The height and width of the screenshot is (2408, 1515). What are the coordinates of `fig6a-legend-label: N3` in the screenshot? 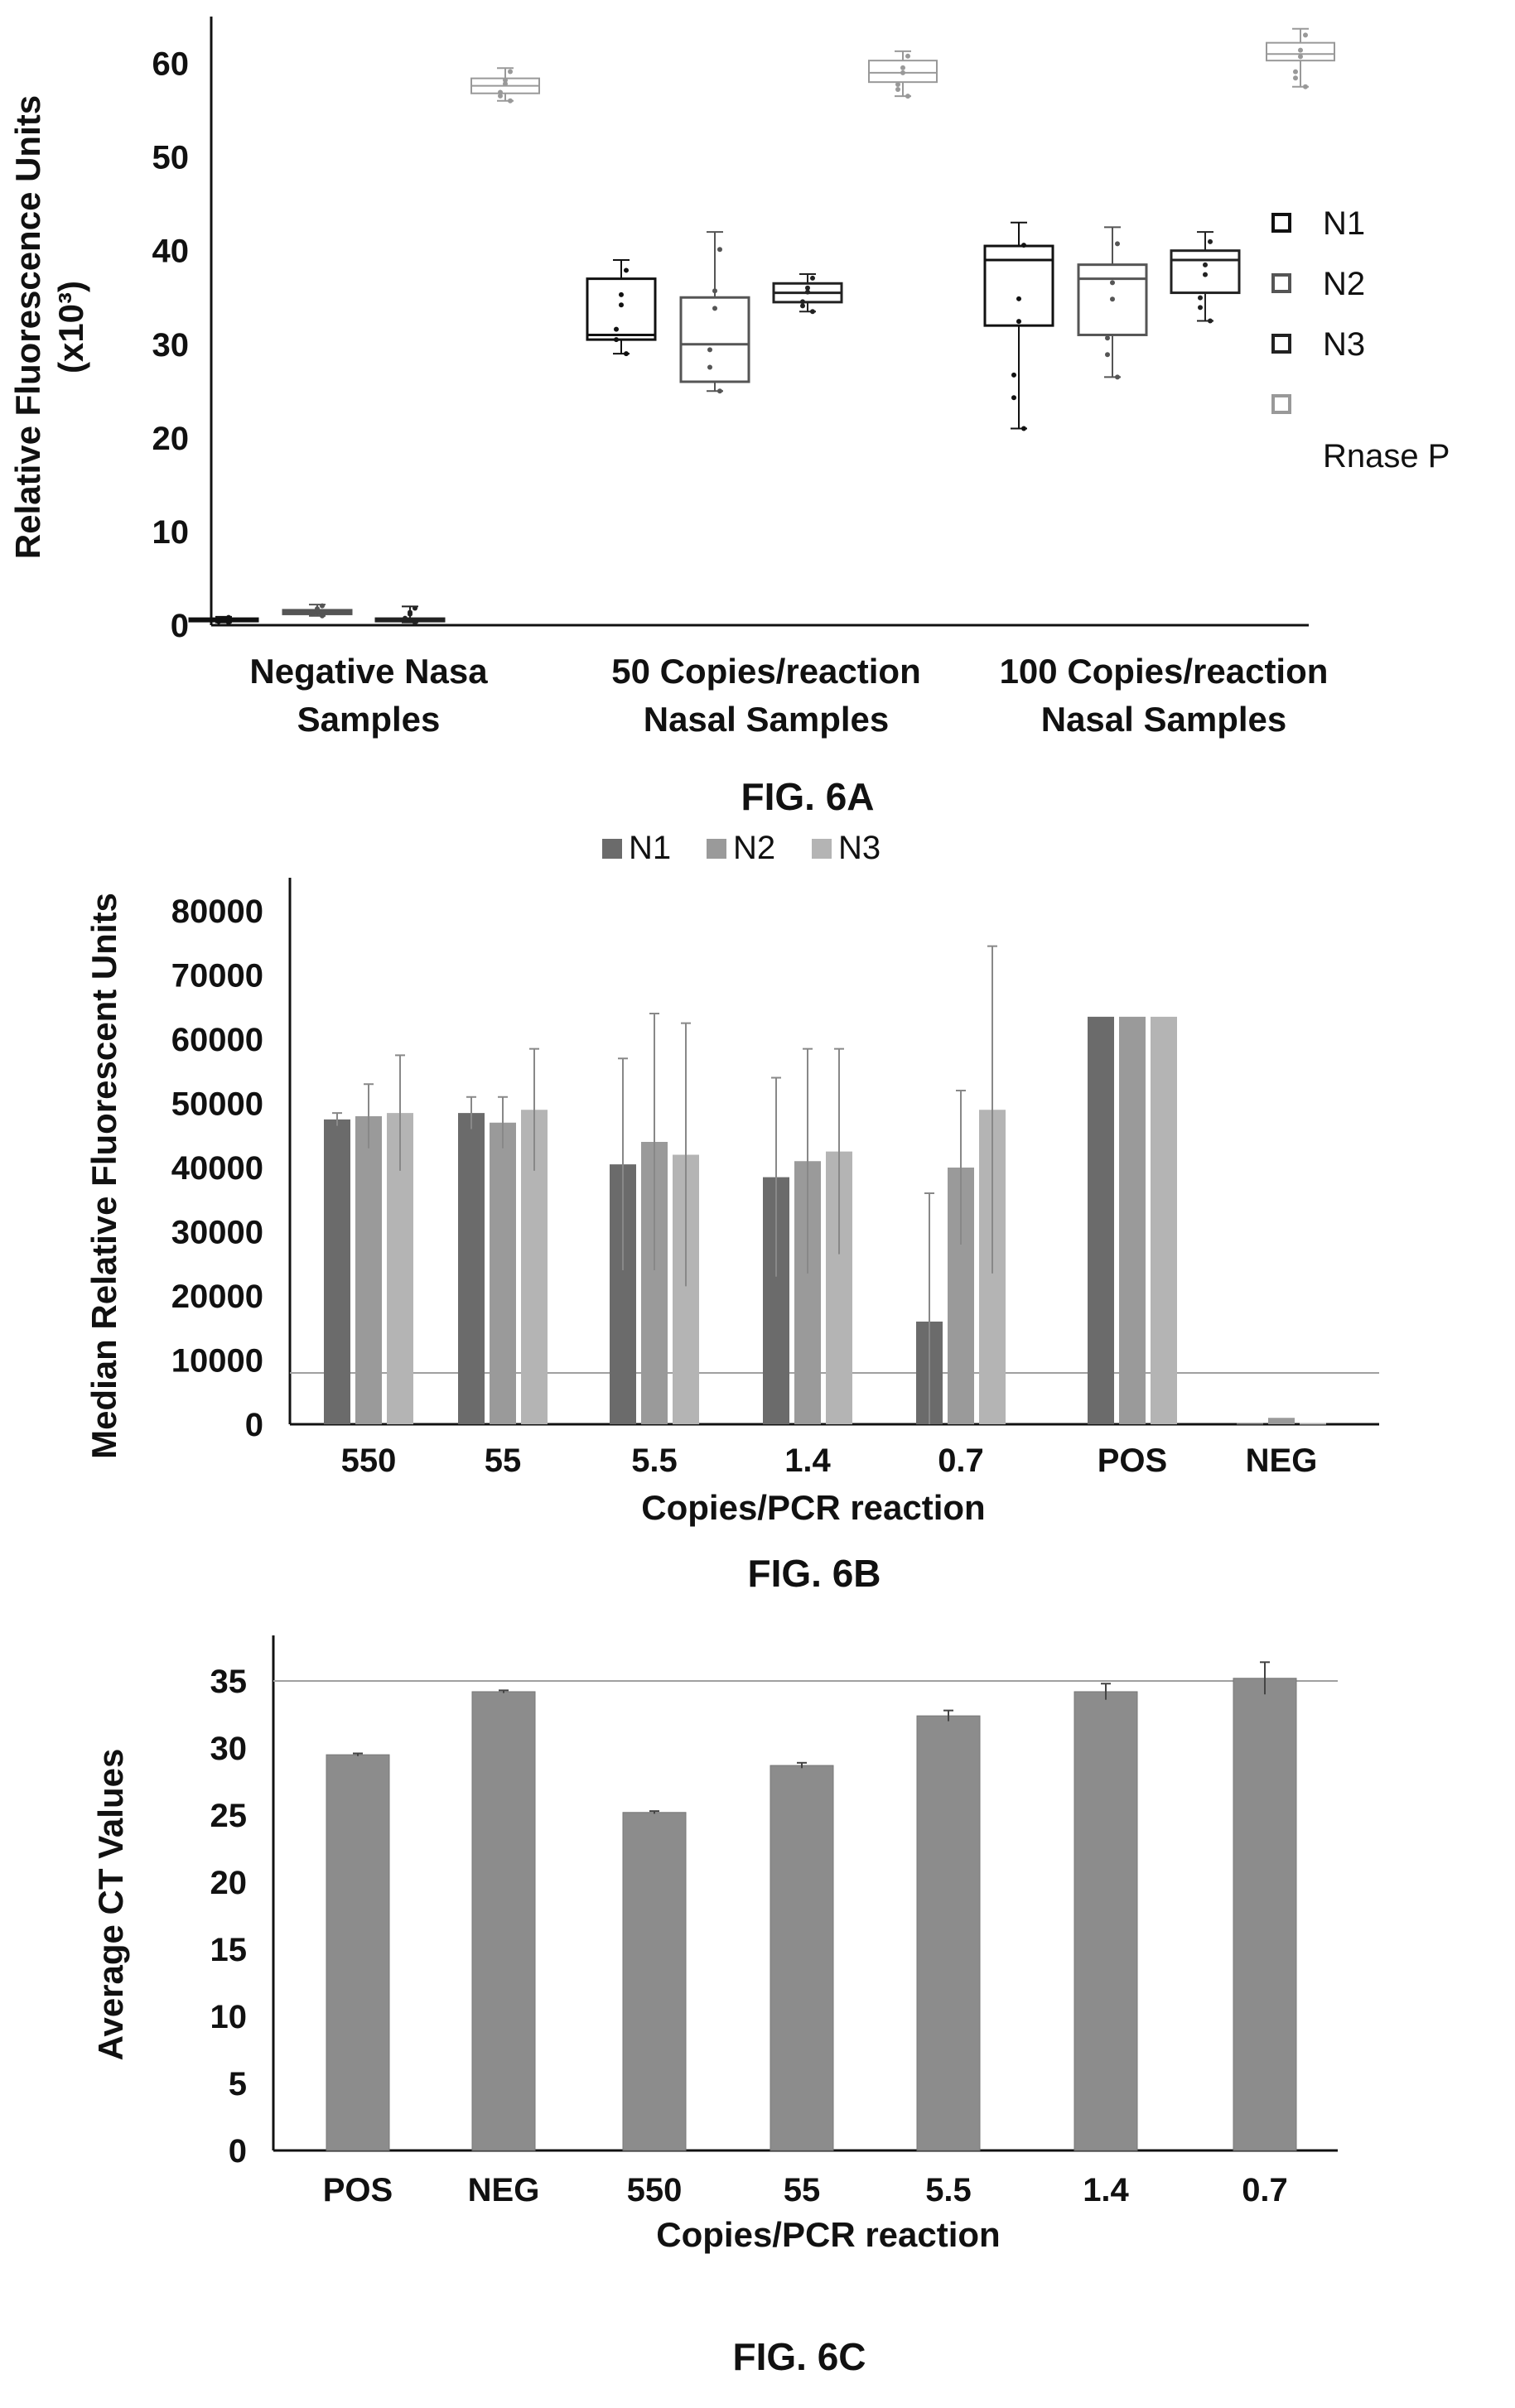 It's located at (1344, 345).